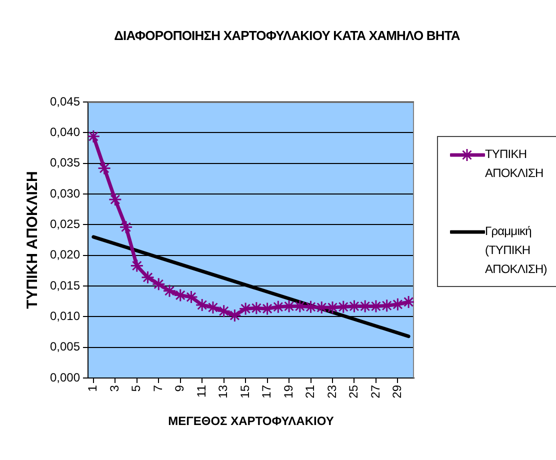 This screenshot has height=460, width=556. Describe the element at coordinates (179, 388) in the screenshot. I see `x-tick-label: 9` at that location.